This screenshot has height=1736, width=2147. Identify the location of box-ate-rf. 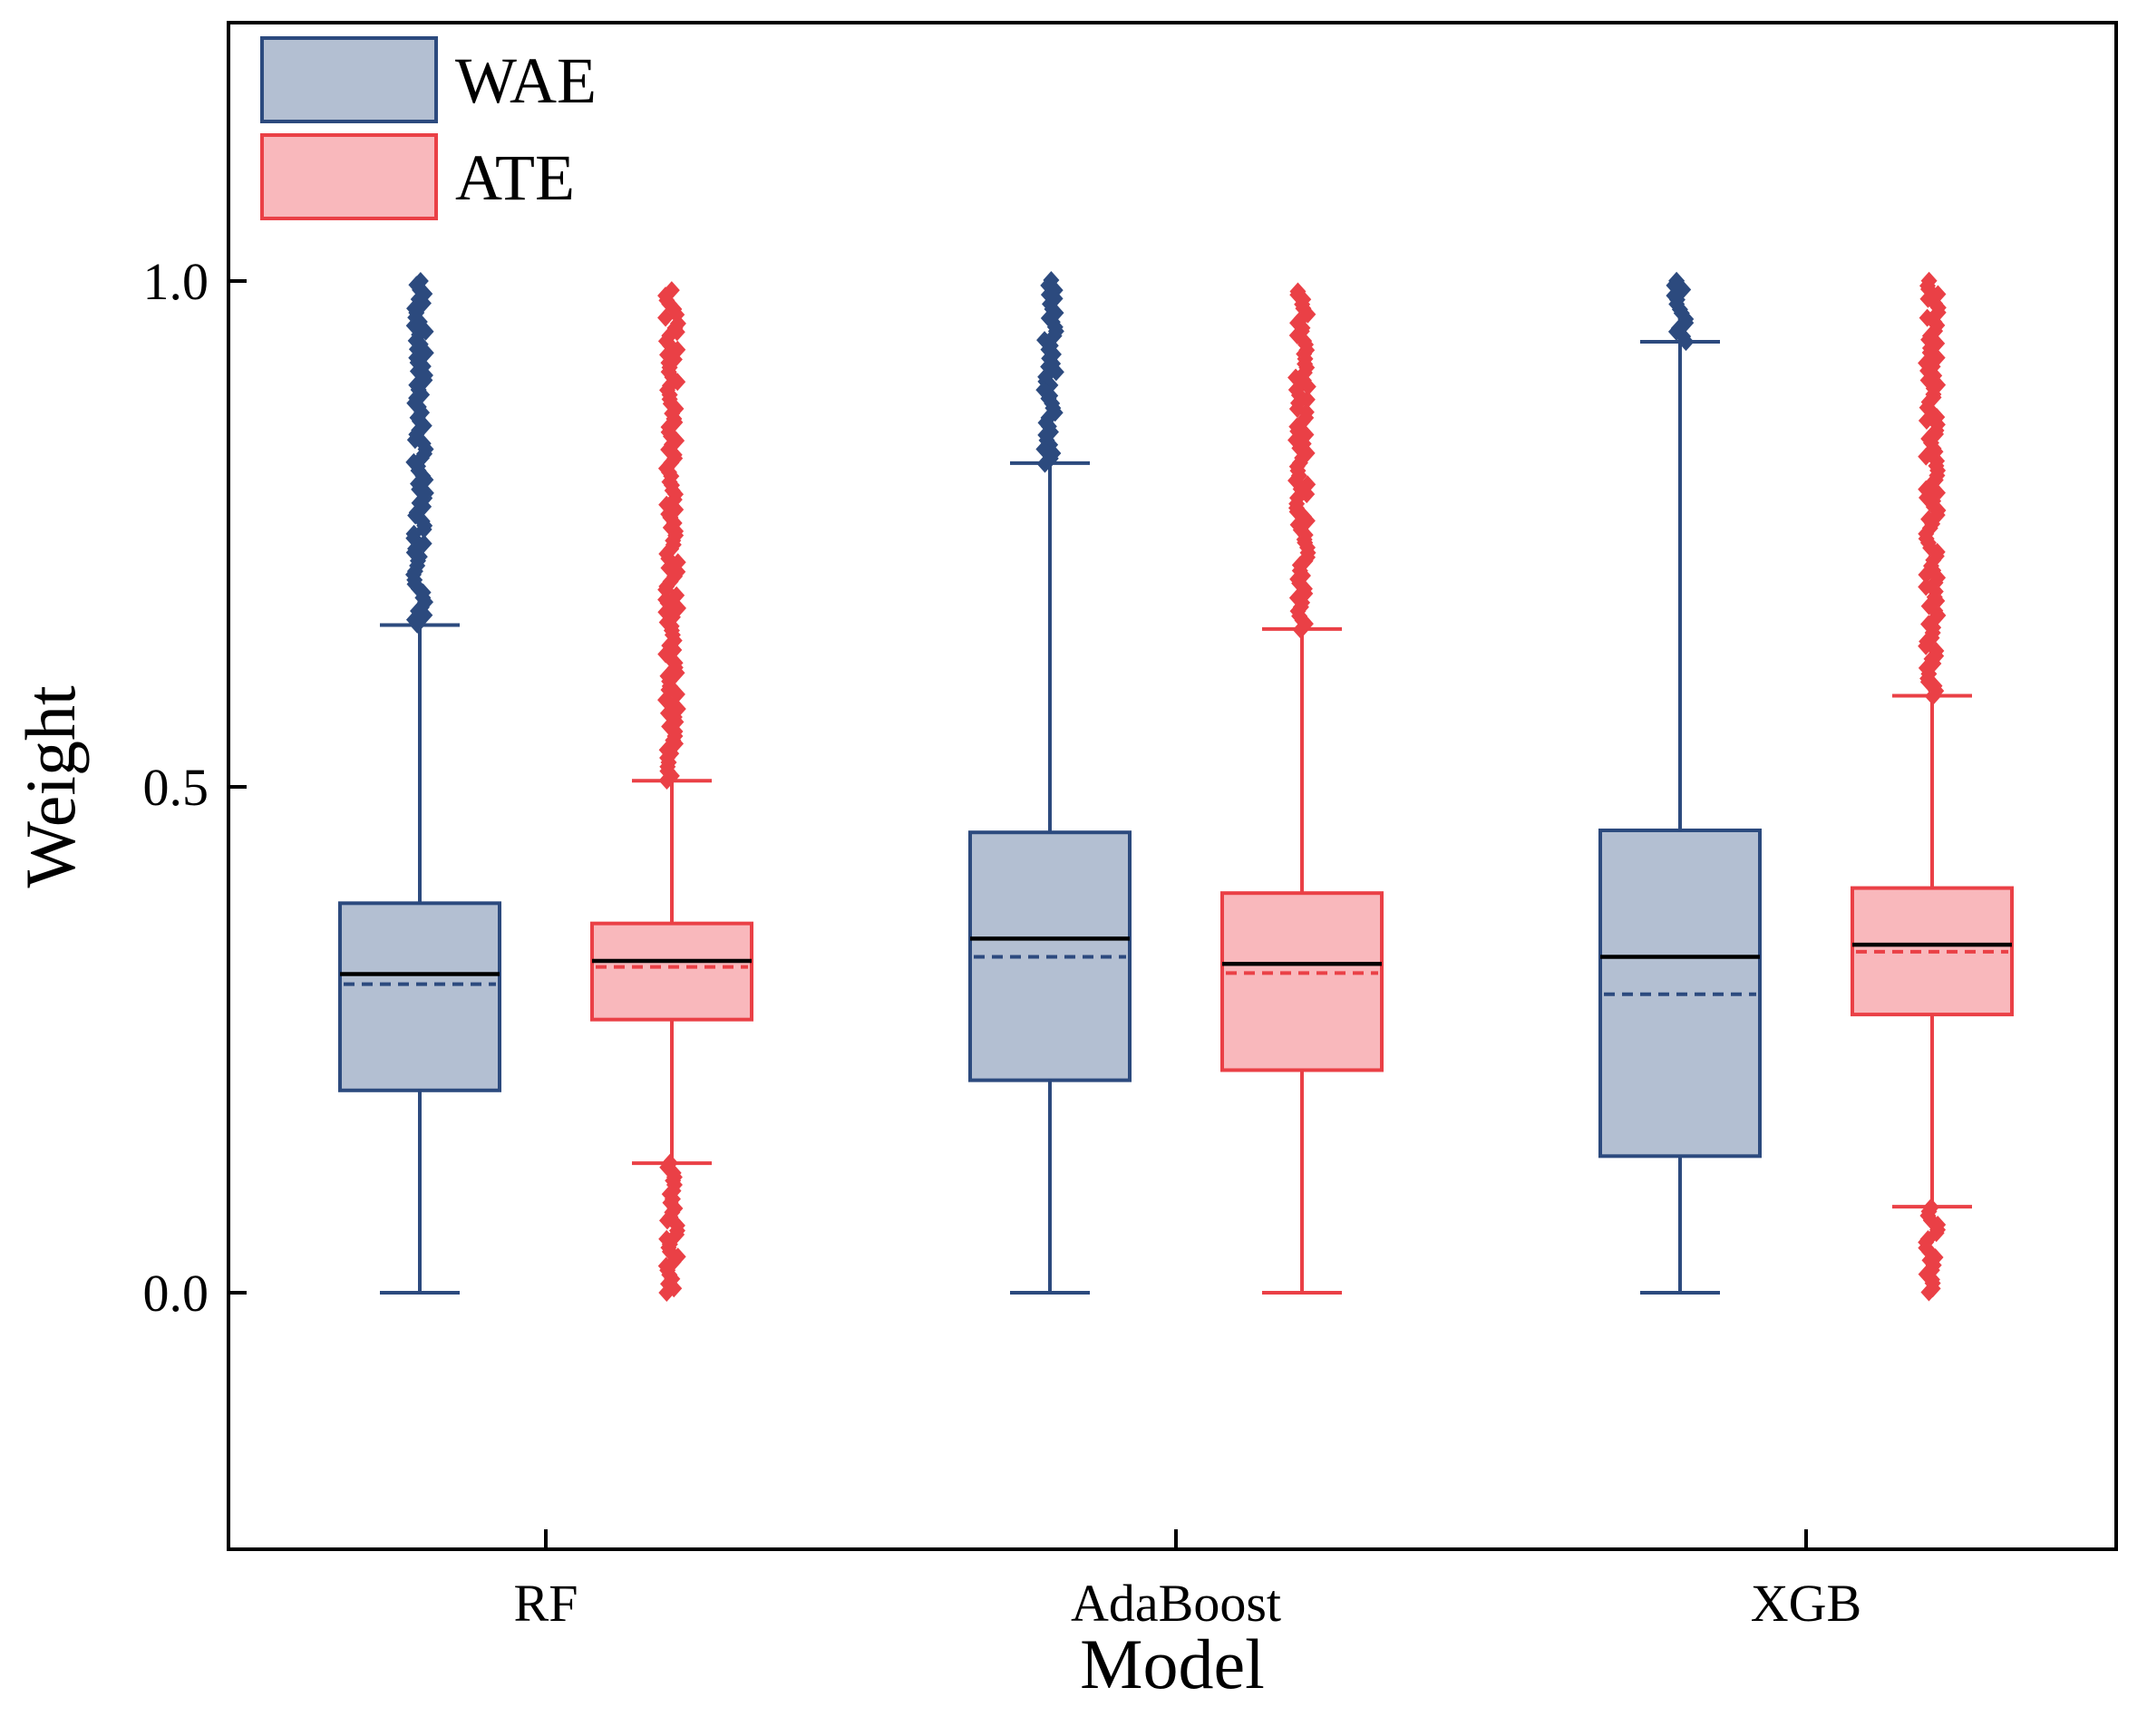
(671, 791).